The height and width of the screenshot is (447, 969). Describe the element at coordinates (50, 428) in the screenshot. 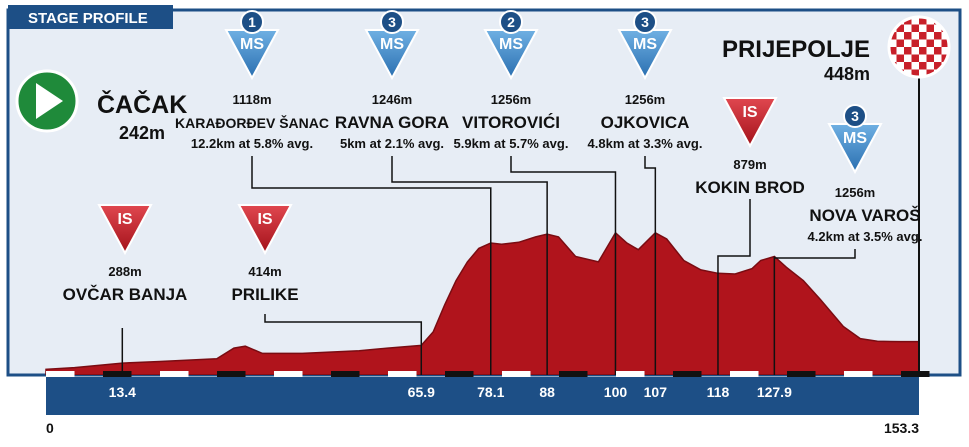

I see `distance-start-label: 0` at that location.